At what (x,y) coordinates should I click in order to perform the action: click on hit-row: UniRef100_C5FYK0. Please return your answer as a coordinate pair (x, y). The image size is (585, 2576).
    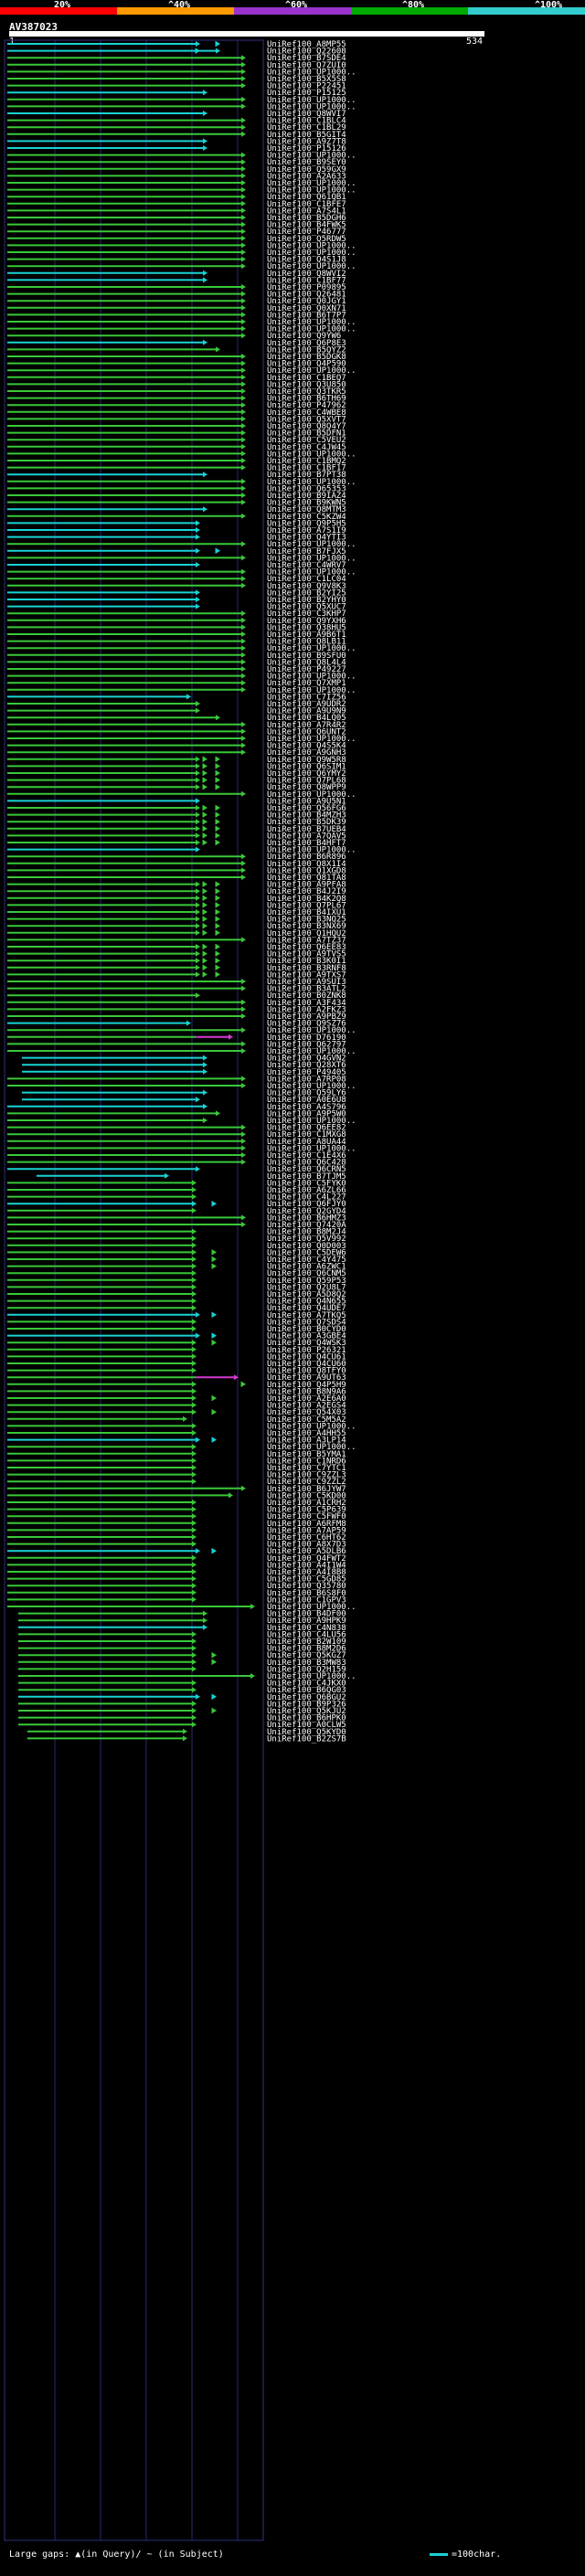
    Looking at the image, I should click on (177, 1183).